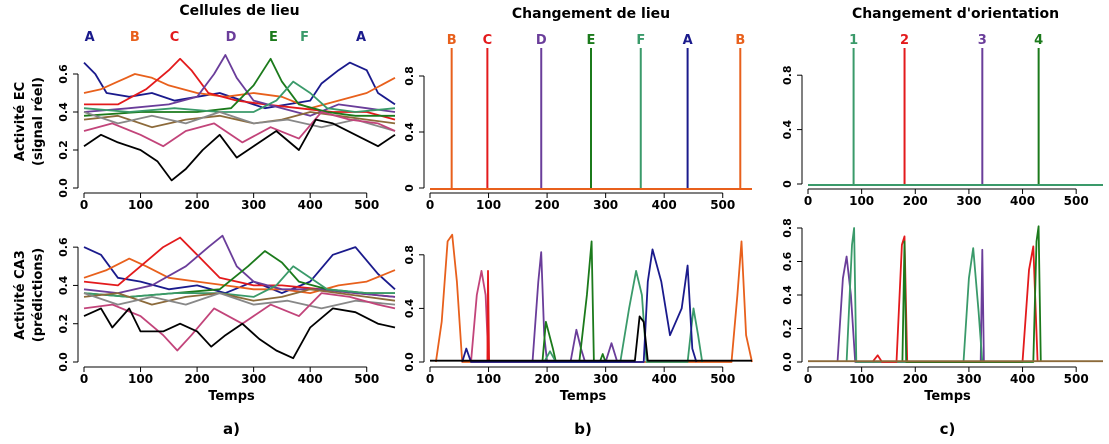 The height and width of the screenshot is (444, 1109). I want to click on chart-title: Cellules de lieu, so click(239, 11).